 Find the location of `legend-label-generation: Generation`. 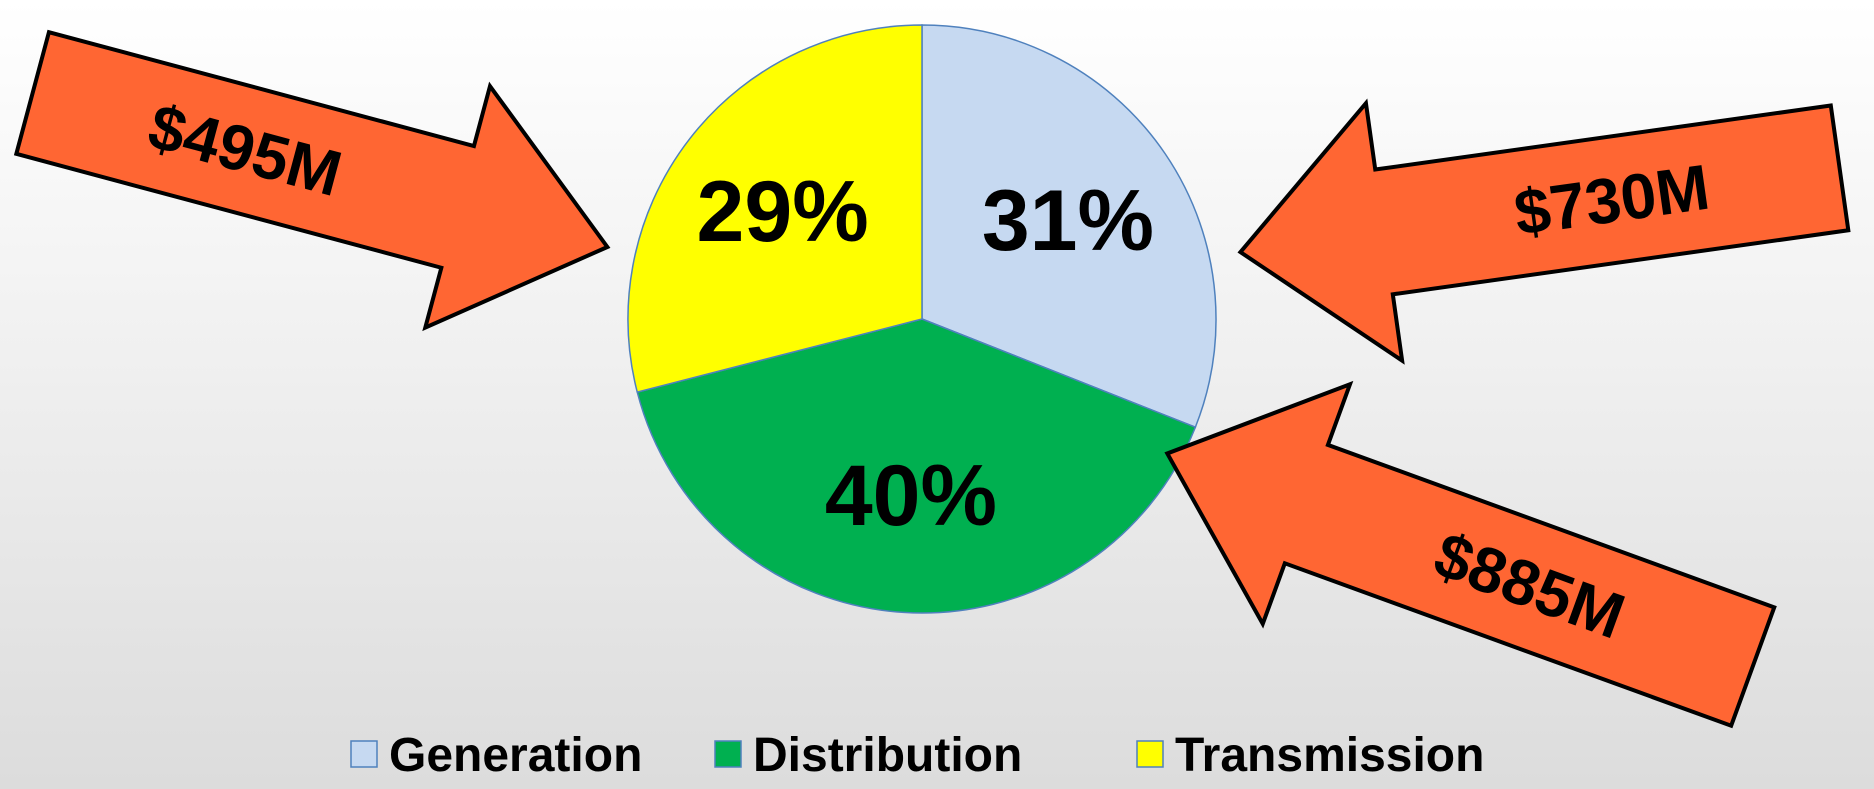

legend-label-generation: Generation is located at coordinates (515, 755).